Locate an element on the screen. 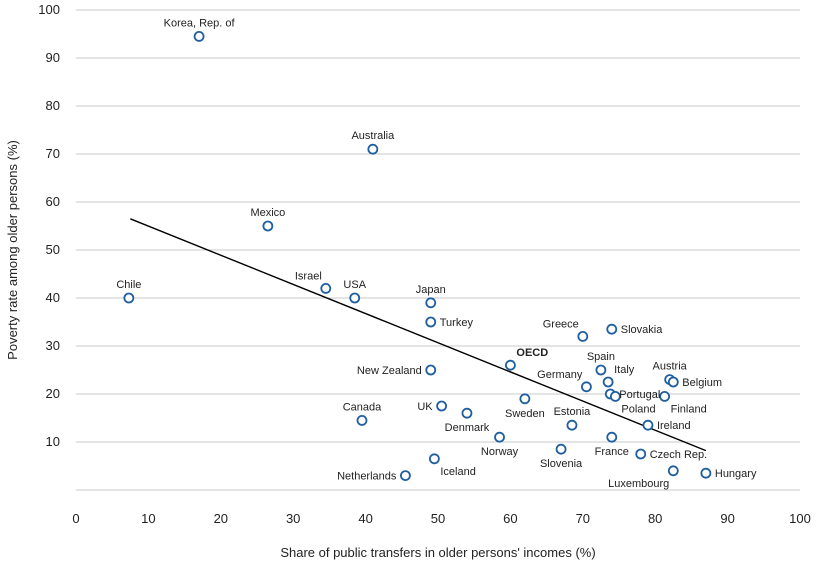 This screenshot has width=819, height=565. point-label: France is located at coordinates (612, 452).